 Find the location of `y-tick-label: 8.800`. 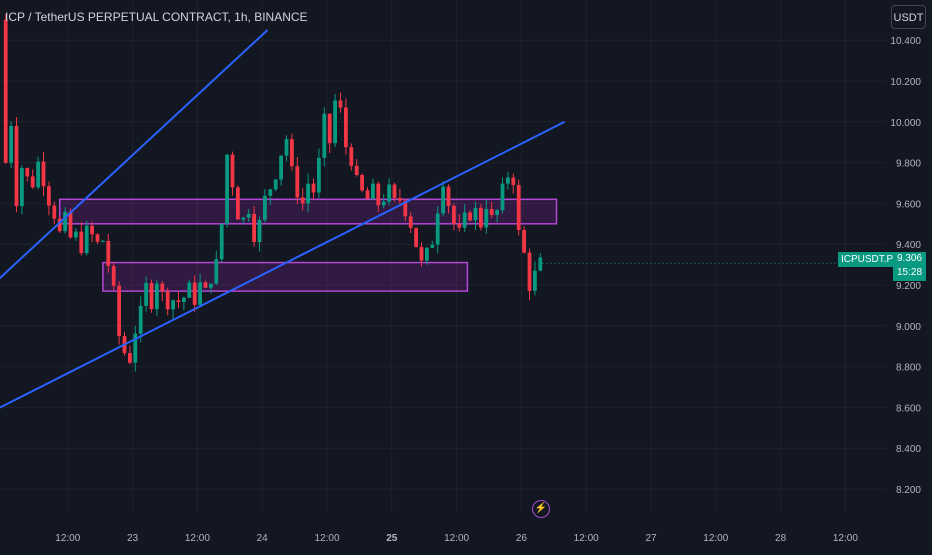

y-tick-label: 8.800 is located at coordinates (908, 368).